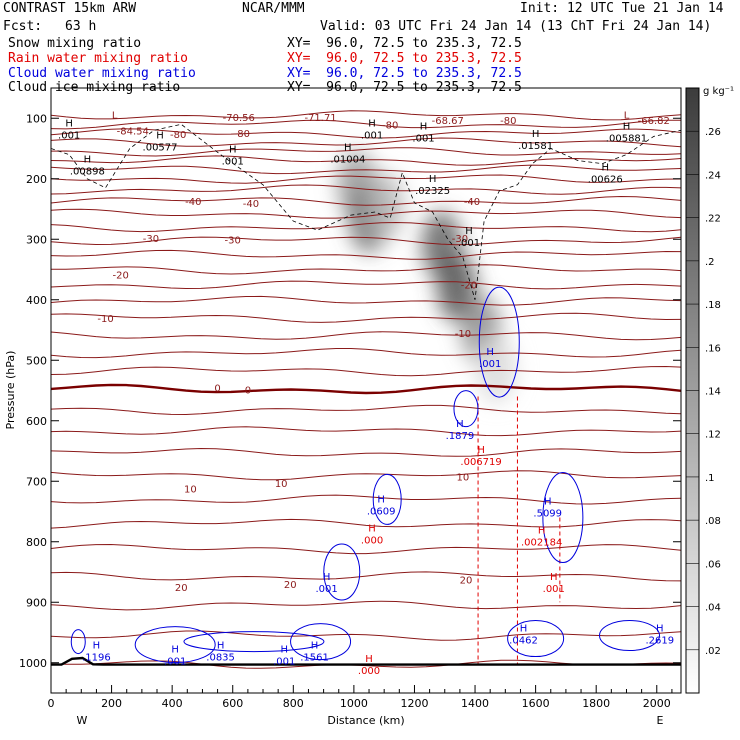 The width and height of the screenshot is (740, 740). Describe the element at coordinates (36, 421) in the screenshot. I see `y-tick-label: 600` at that location.